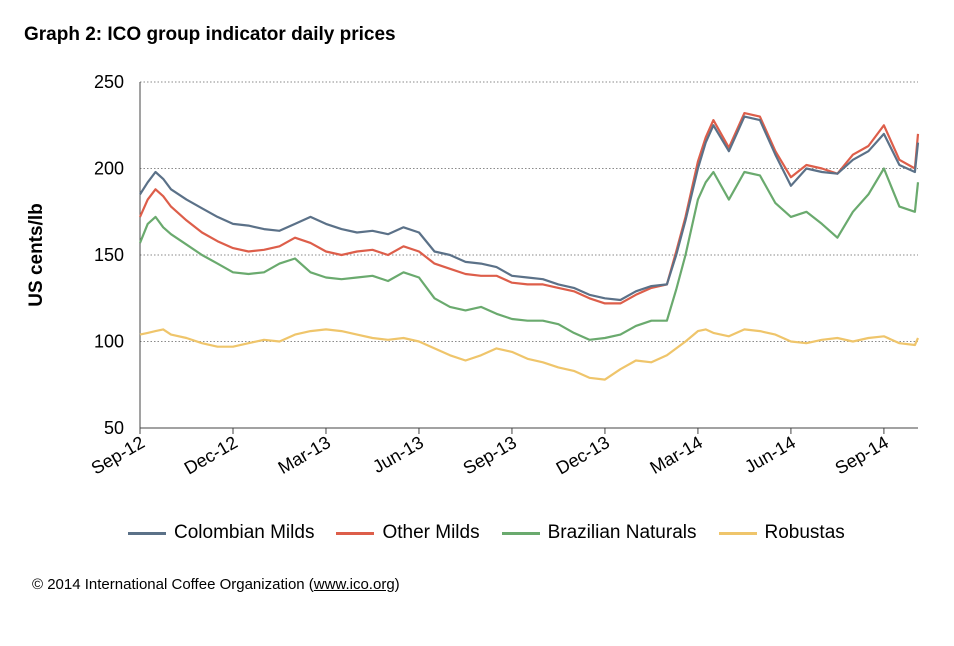  Describe the element at coordinates (304, 455) in the screenshot. I see `x-tick-label-Mar-13: Mar-13` at that location.